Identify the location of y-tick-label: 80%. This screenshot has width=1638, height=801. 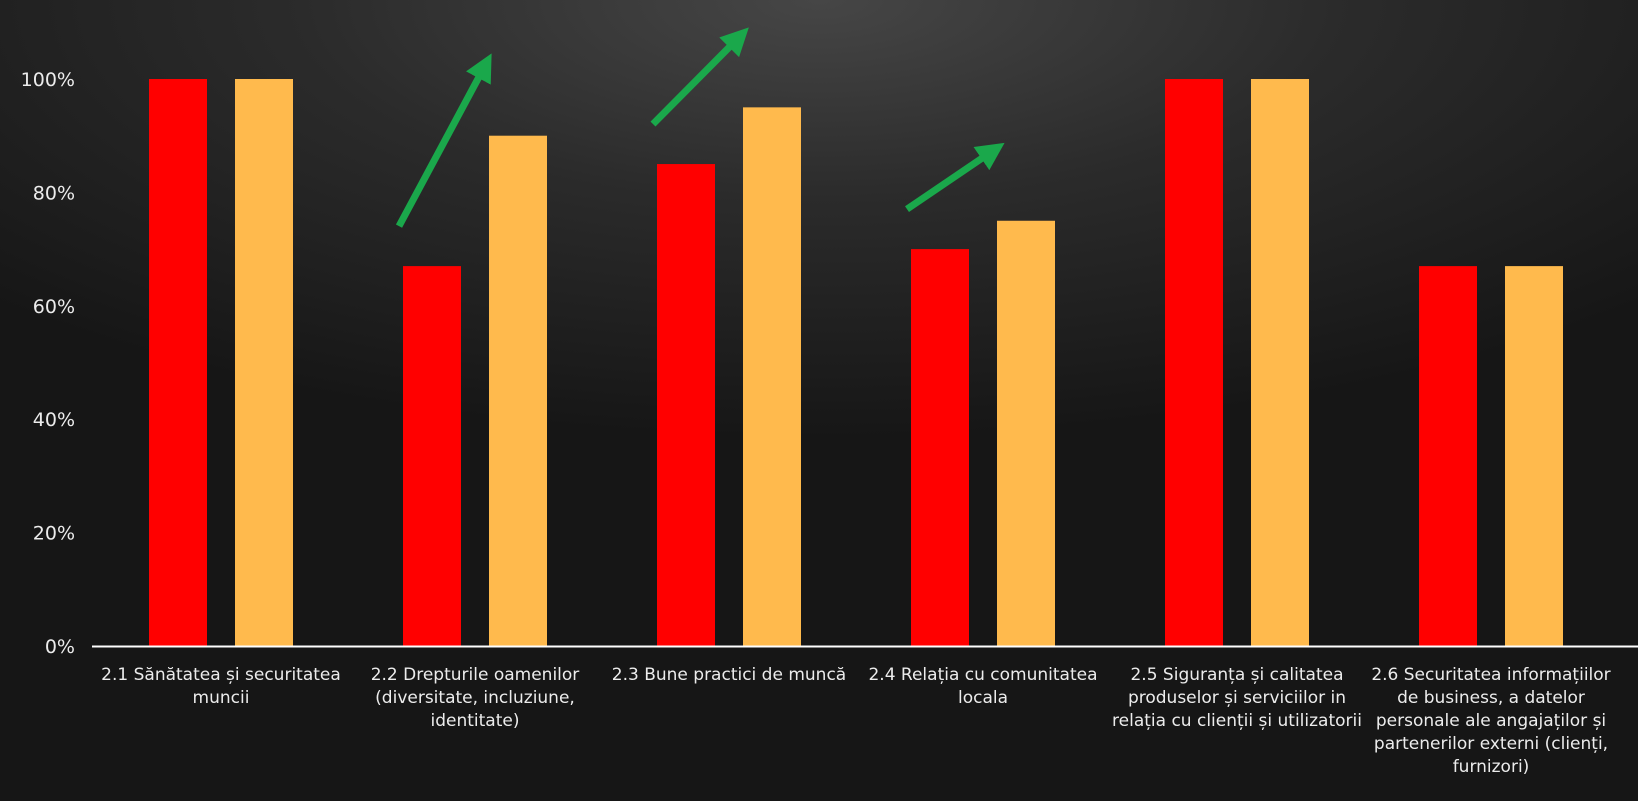
(54, 193).